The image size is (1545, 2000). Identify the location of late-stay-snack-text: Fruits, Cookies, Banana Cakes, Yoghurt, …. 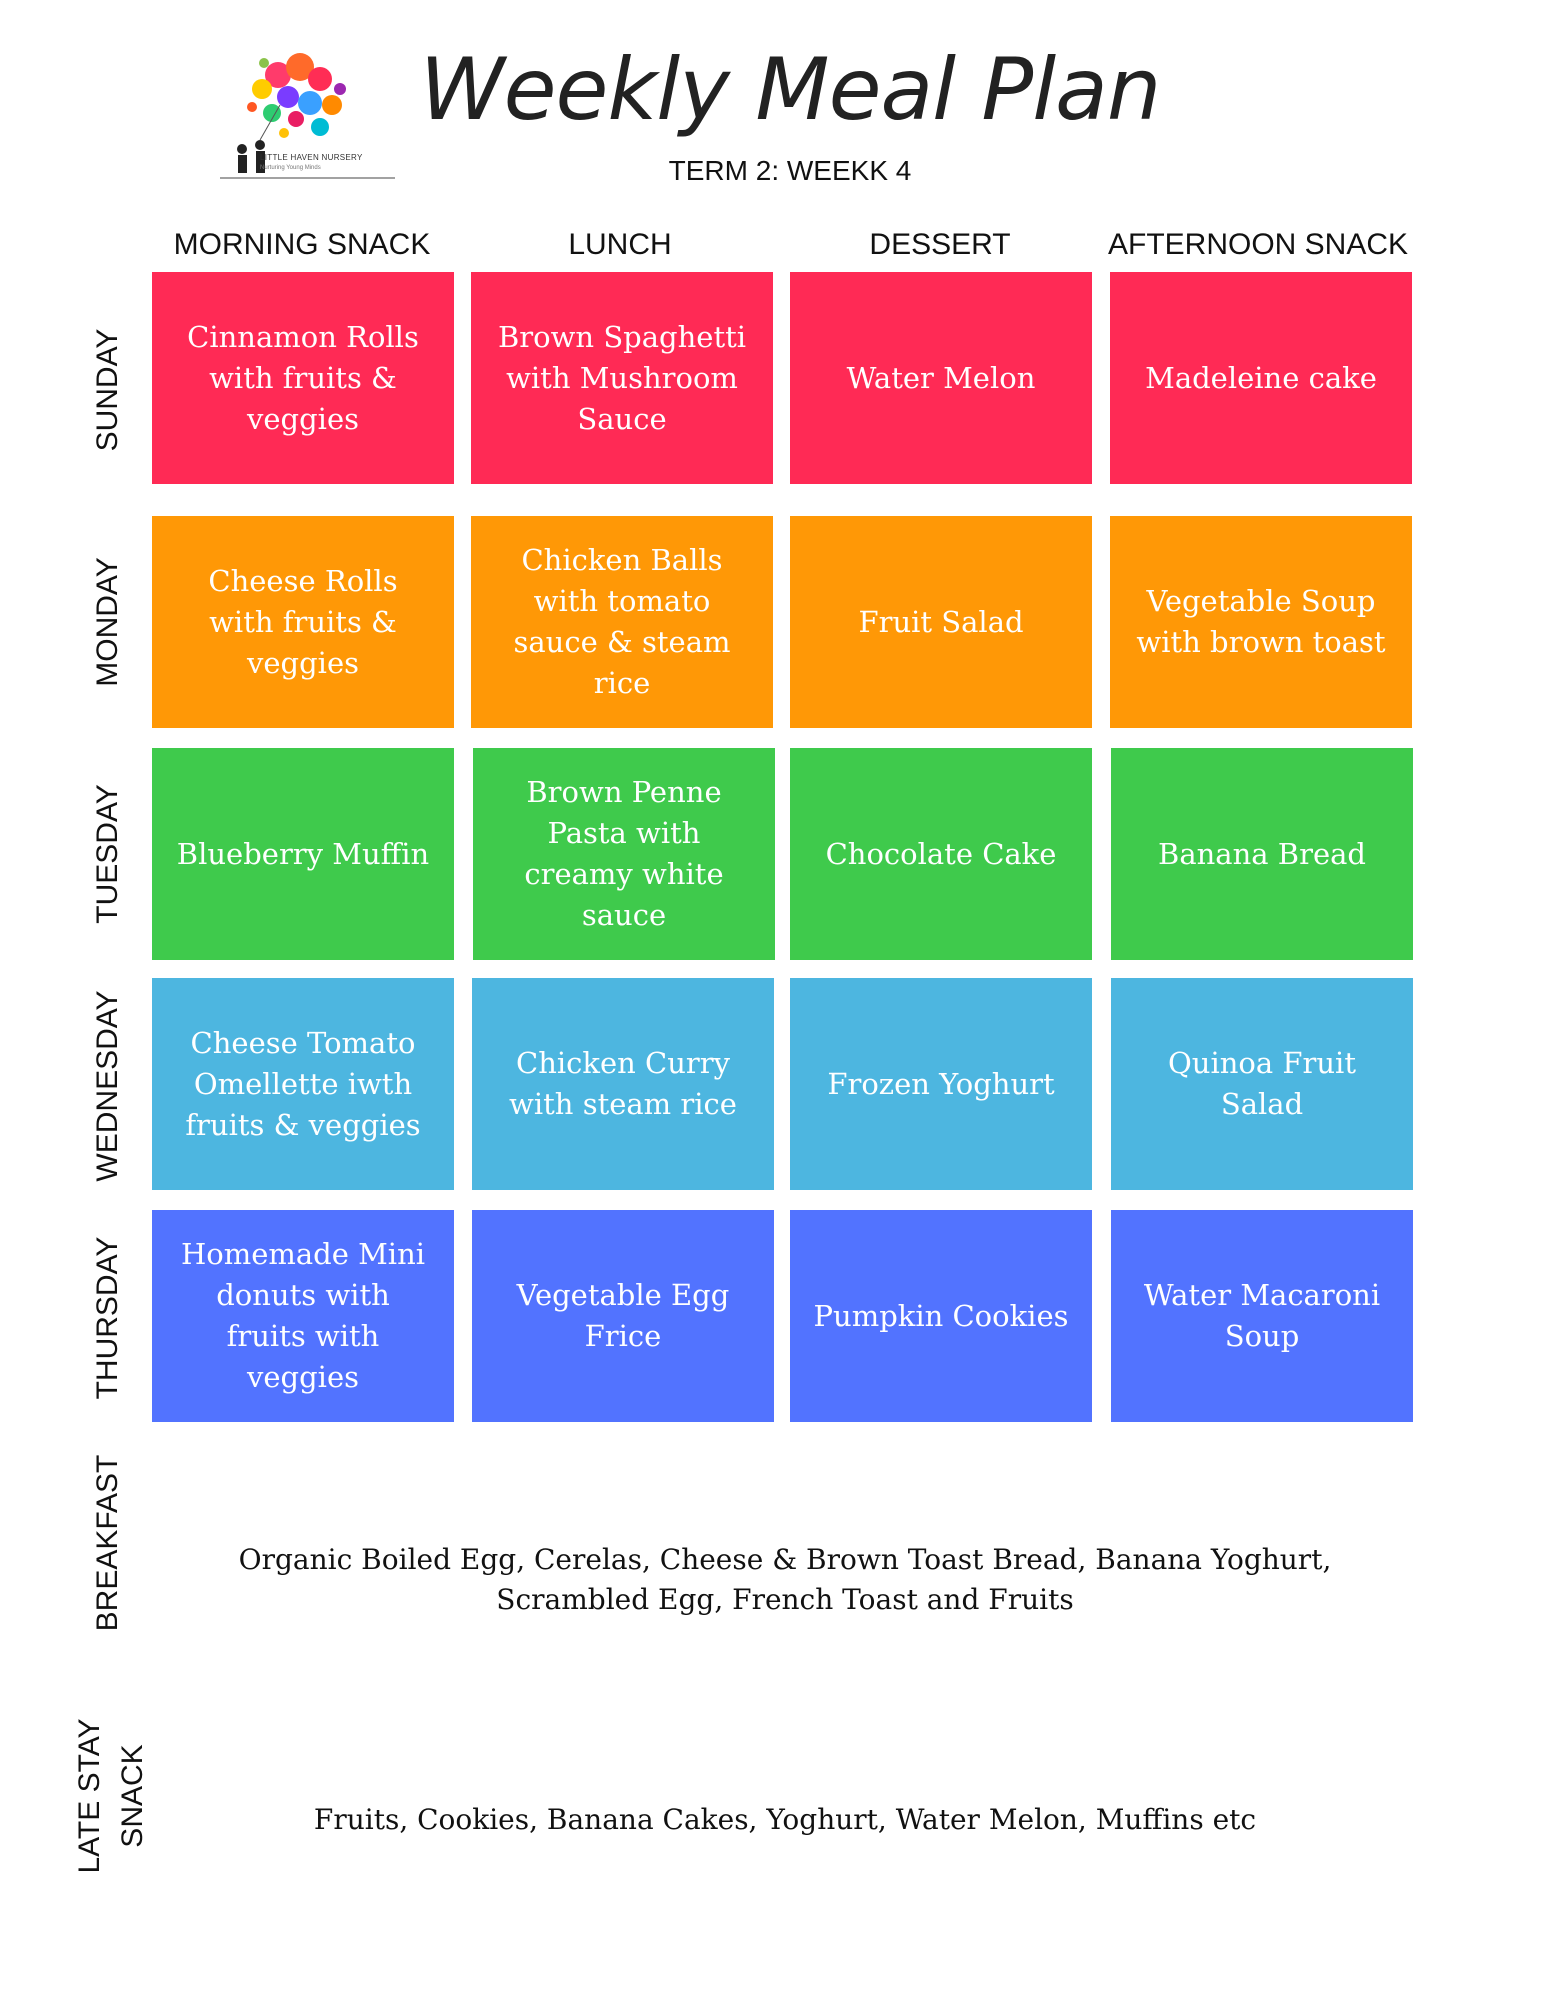
(785, 1819).